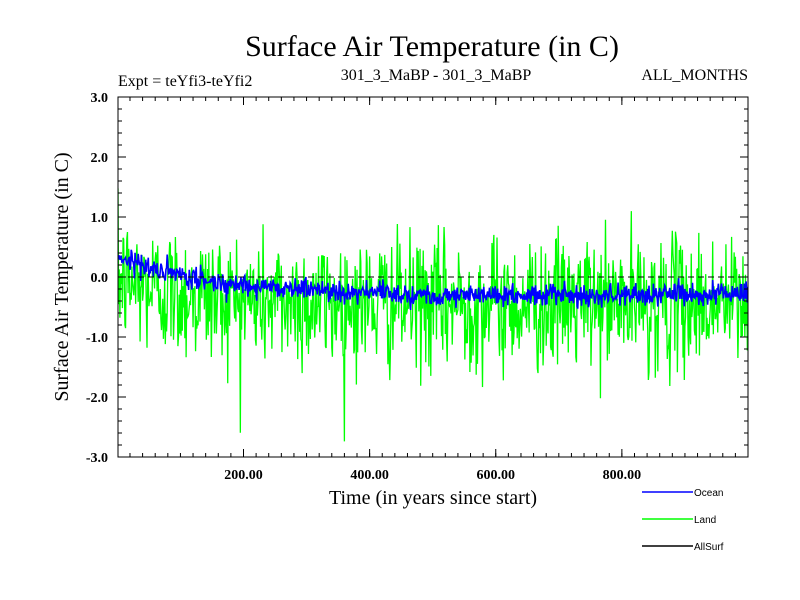 Image resolution: width=800 pixels, height=600 pixels. What do you see at coordinates (97, 458) in the screenshot?
I see `y-tick-label: -3.0` at bounding box center [97, 458].